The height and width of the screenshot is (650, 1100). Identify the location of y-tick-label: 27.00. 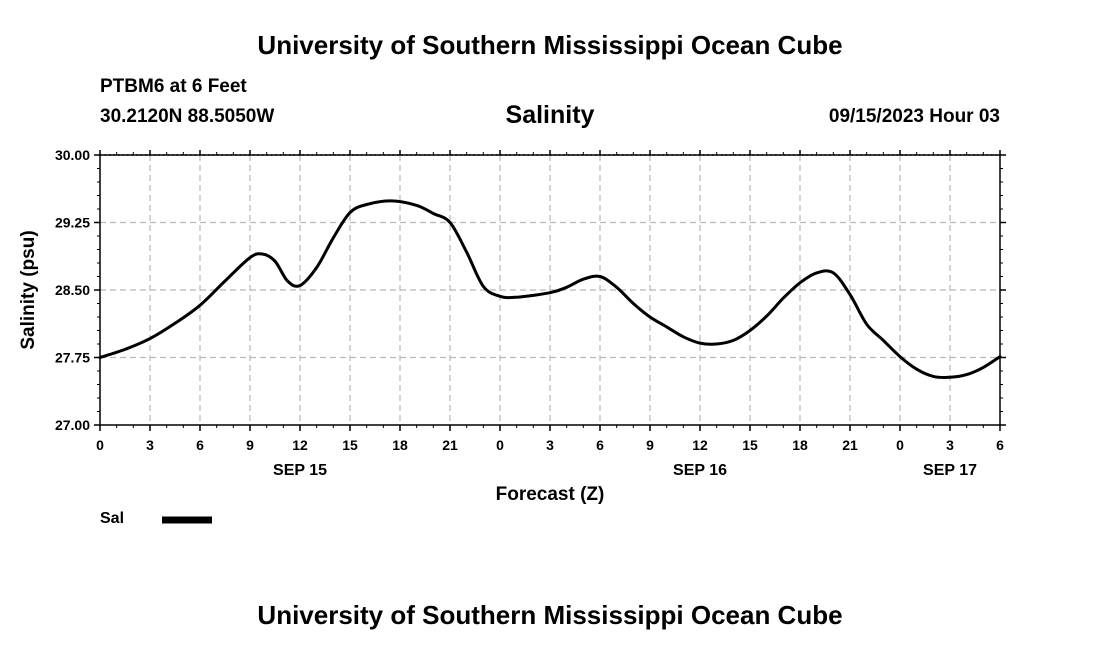
(72, 425).